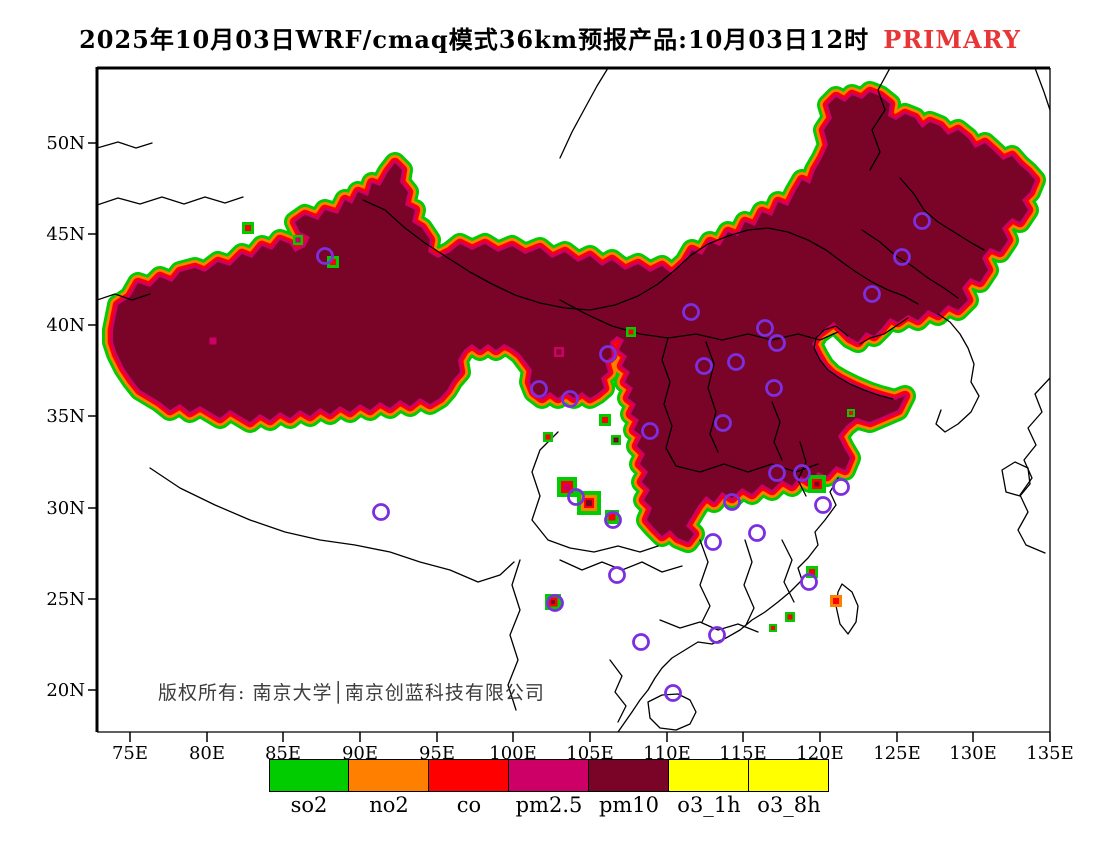  I want to click on legend-label-o3-8h: o3_8h, so click(789, 805).